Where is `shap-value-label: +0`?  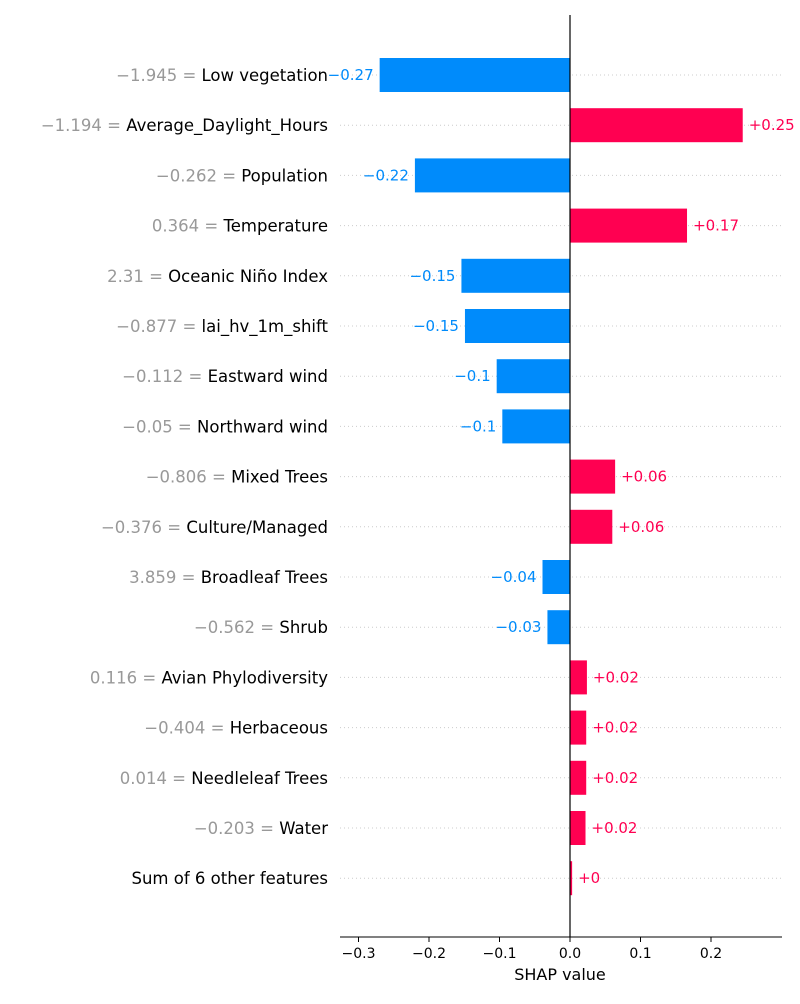
shap-value-label: +0 is located at coordinates (589, 878).